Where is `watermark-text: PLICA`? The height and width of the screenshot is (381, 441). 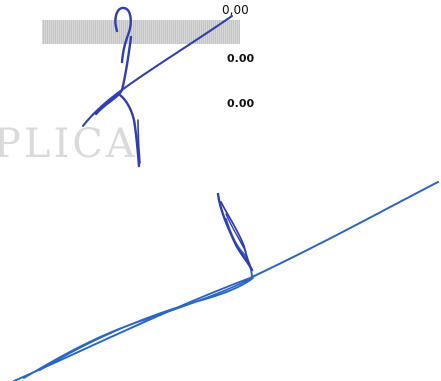 watermark-text: PLICA is located at coordinates (69, 144).